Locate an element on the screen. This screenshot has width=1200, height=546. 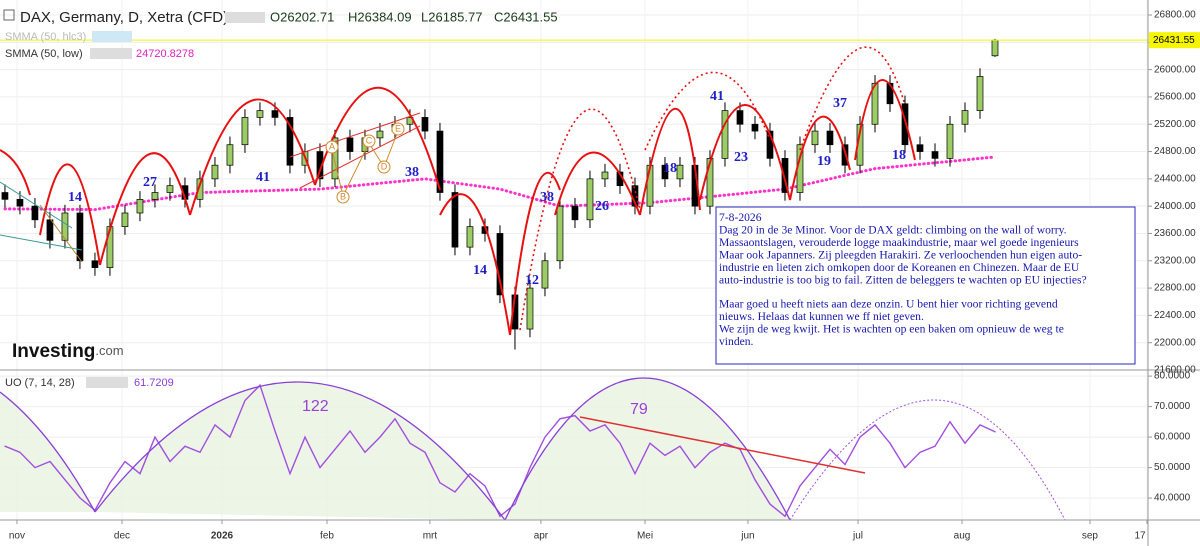
annotation: 37 is located at coordinates (840, 103).